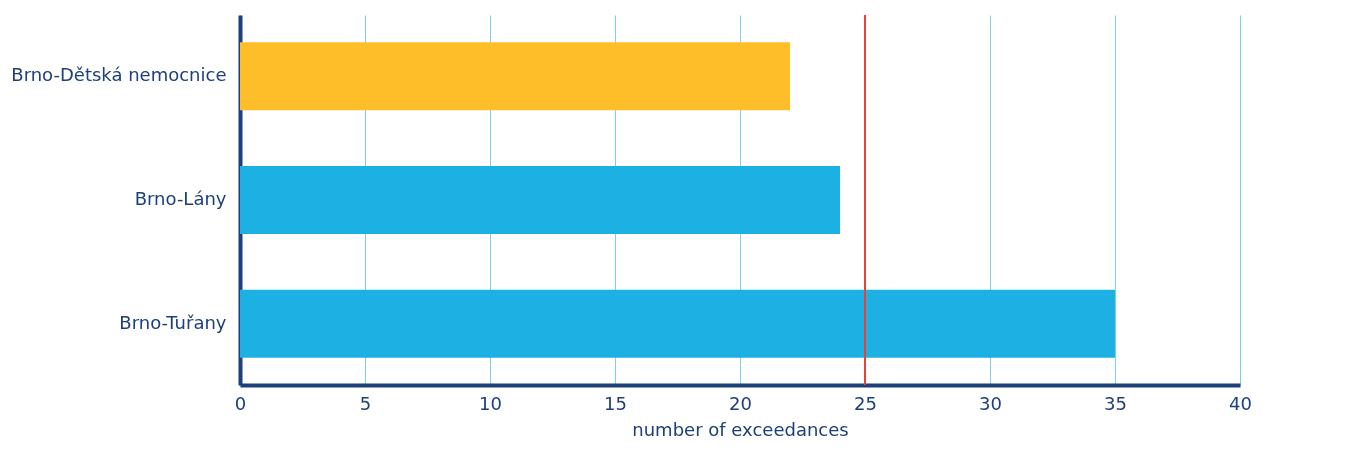  What do you see at coordinates (740, 403) in the screenshot?
I see `x-tick-label: 20` at bounding box center [740, 403].